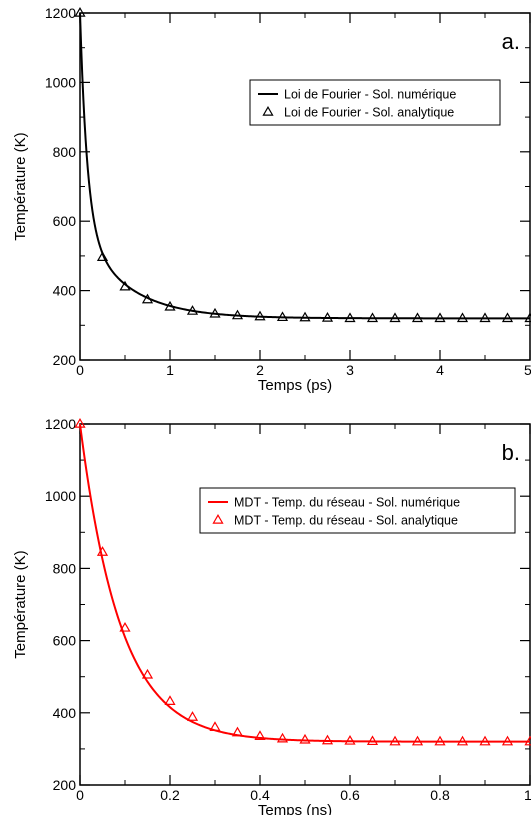 The height and width of the screenshot is (815, 531). I want to click on x-axis-label: Temps (ns), so click(295, 808).